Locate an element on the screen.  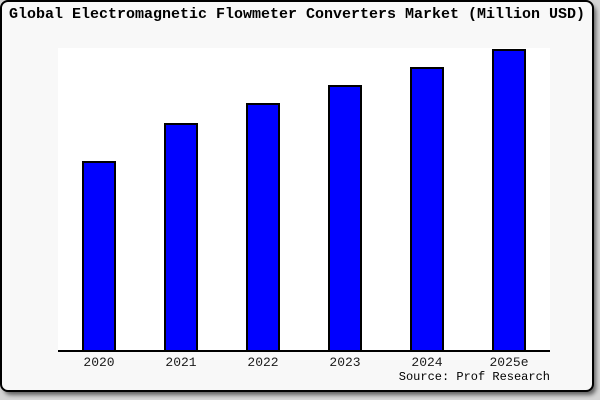
bar-2021 is located at coordinates (181, 236).